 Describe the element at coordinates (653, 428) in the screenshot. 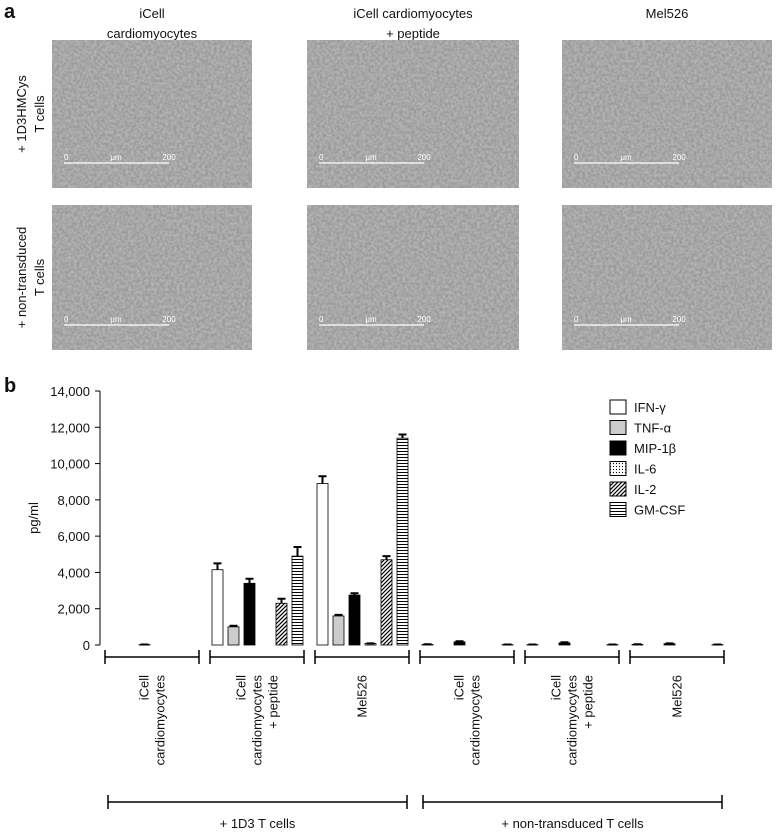

I see `legend-label: TNF-α` at that location.